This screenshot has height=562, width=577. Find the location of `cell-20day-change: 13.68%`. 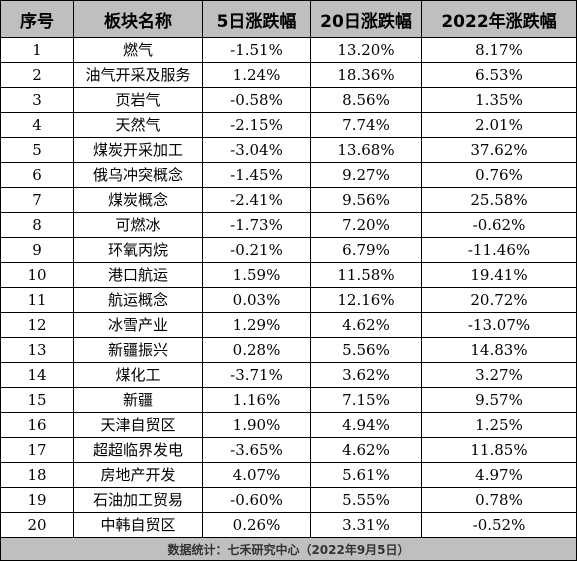

cell-20day-change: 13.68% is located at coordinates (366, 150).